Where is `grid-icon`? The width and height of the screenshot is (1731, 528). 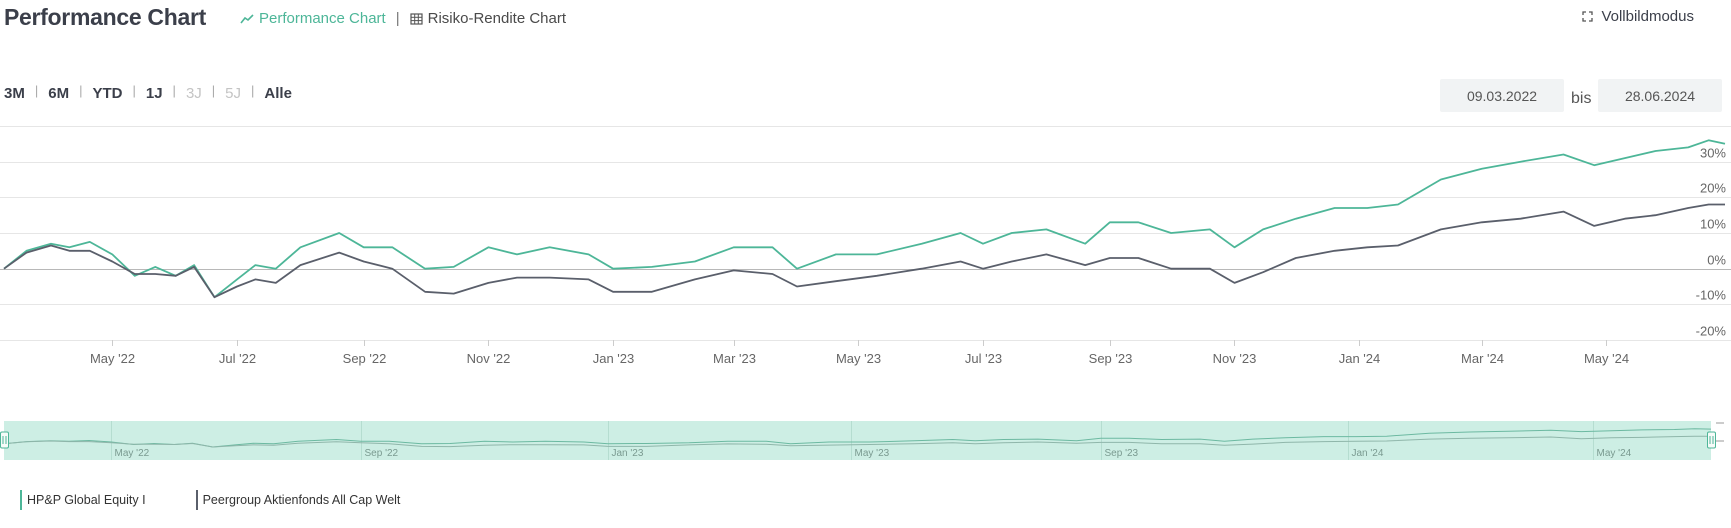
grid-icon is located at coordinates (416, 18).